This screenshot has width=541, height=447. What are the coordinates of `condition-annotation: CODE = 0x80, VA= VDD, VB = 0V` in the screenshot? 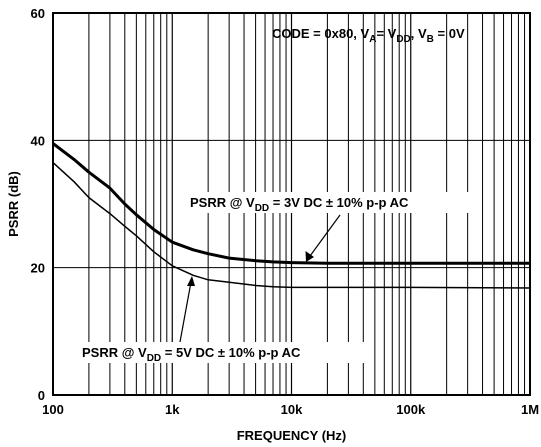 It's located at (368, 35).